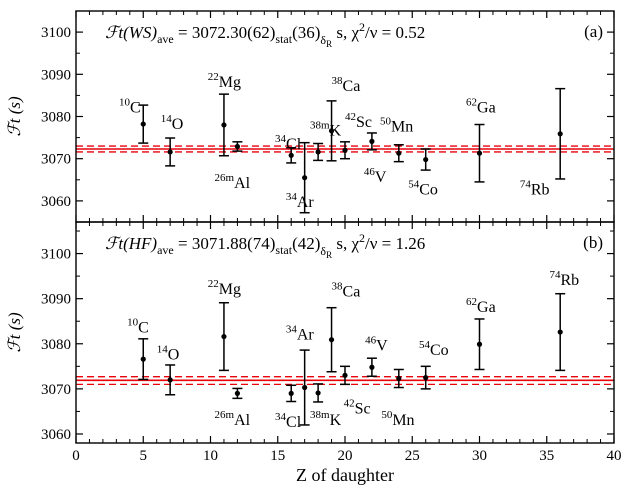 This screenshot has height=490, width=624. I want to click on x-tick-label: 15, so click(277, 456).